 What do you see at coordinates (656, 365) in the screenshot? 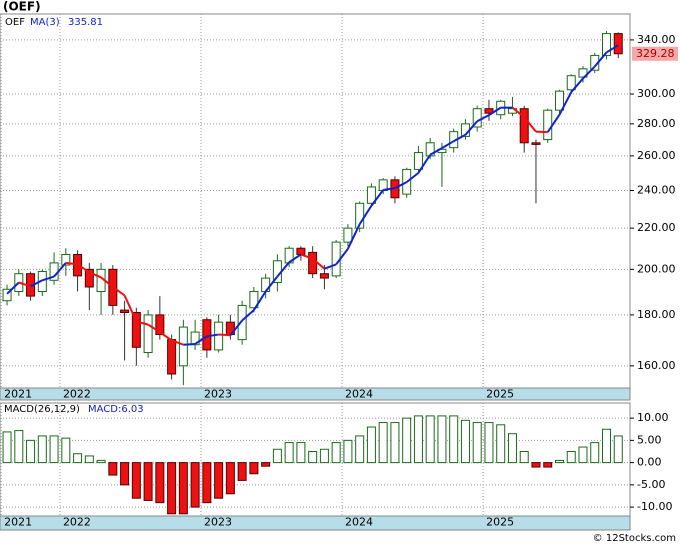
I see `y-tick-label: 160.00` at bounding box center [656, 365].